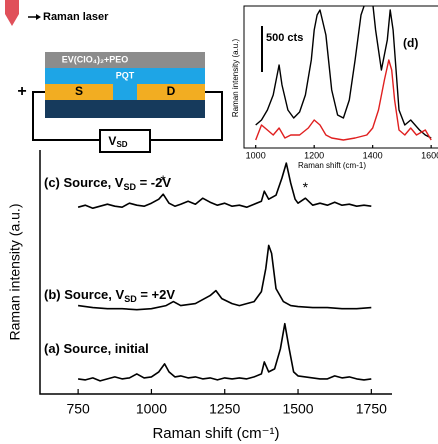  What do you see at coordinates (153, 182) in the screenshot?
I see `trace-label-rest: = -2V` at bounding box center [153, 182].